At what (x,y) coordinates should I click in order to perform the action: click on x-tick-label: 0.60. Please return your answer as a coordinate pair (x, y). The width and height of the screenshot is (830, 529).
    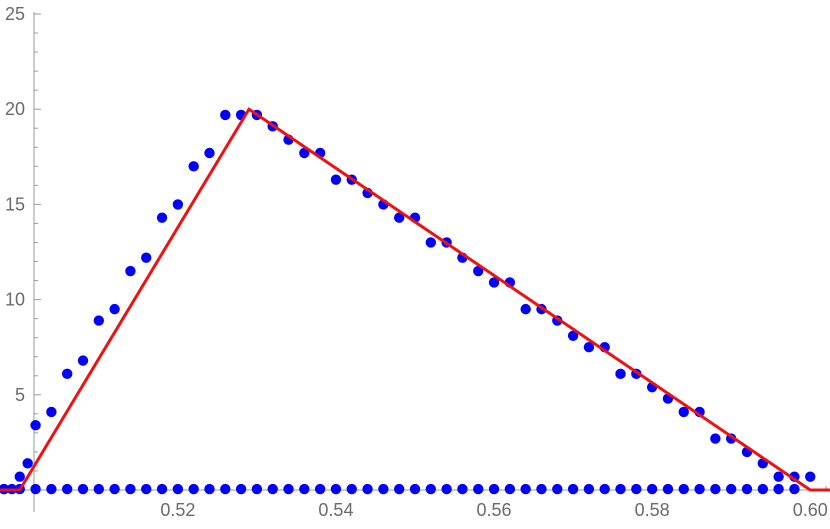
    Looking at the image, I should click on (810, 510).